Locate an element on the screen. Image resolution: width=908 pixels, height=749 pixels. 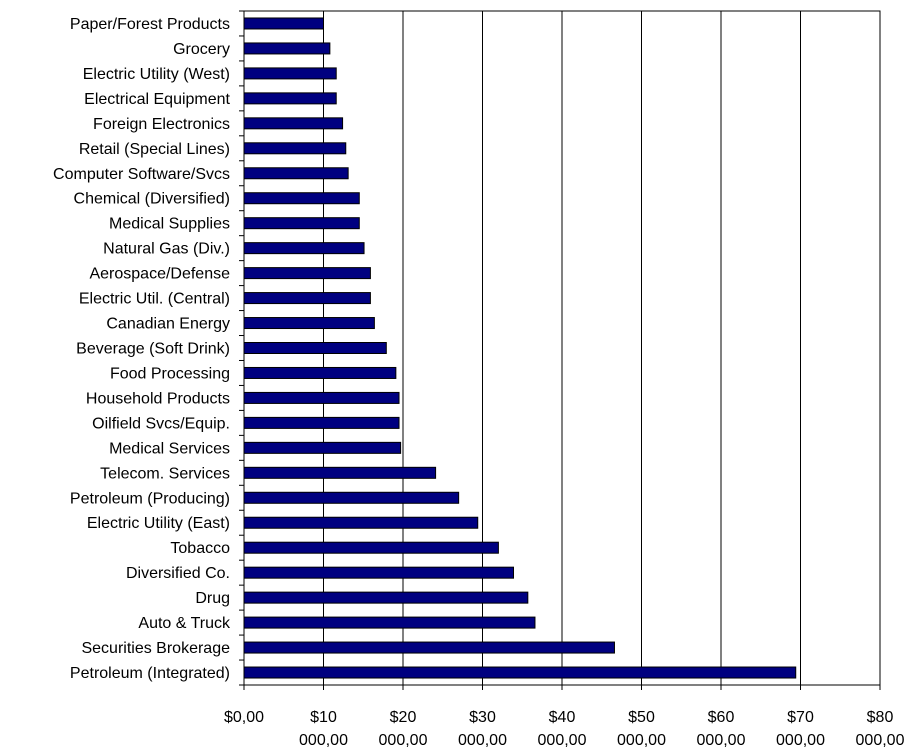
category-label: Securities Brokerage is located at coordinates (155, 648).